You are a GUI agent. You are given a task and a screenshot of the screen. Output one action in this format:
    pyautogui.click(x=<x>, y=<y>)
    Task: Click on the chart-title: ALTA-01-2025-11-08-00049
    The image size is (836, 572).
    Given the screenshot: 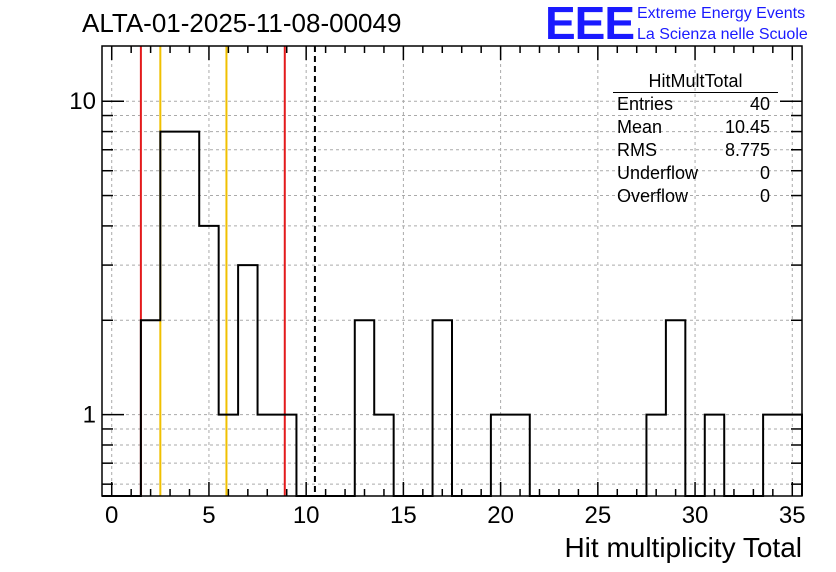 What is the action you would take?
    pyautogui.click(x=242, y=23)
    